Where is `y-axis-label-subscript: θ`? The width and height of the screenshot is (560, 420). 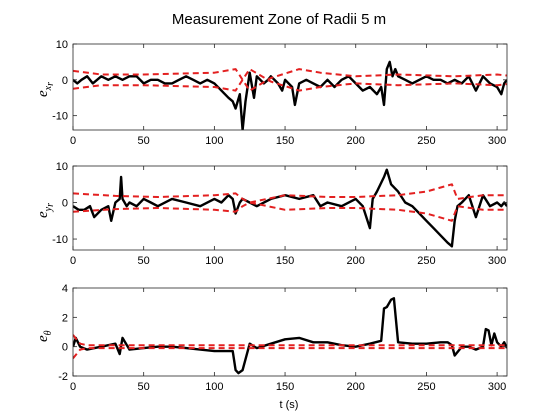 y-axis-label-subscript: θ is located at coordinates (48, 332).